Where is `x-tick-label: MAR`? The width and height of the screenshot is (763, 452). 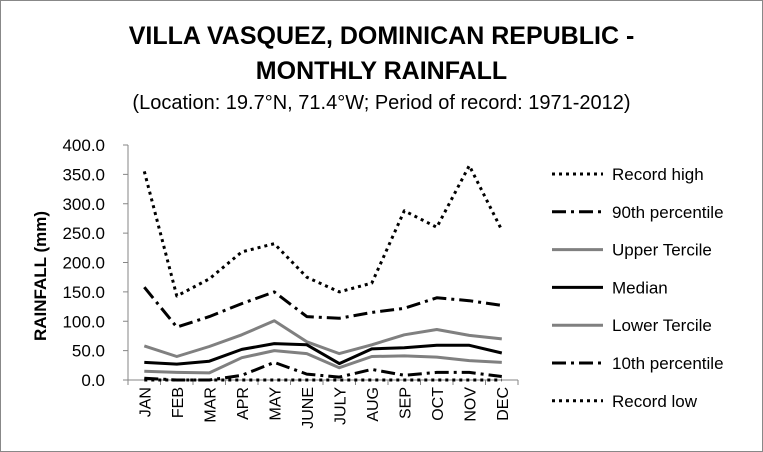 x-tick-label: MAR is located at coordinates (210, 405).